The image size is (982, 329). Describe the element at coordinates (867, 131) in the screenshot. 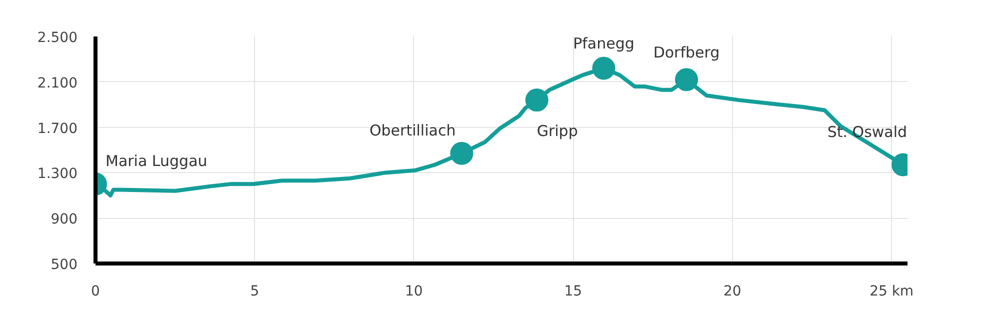

I see `annotation: St. Oswald` at that location.